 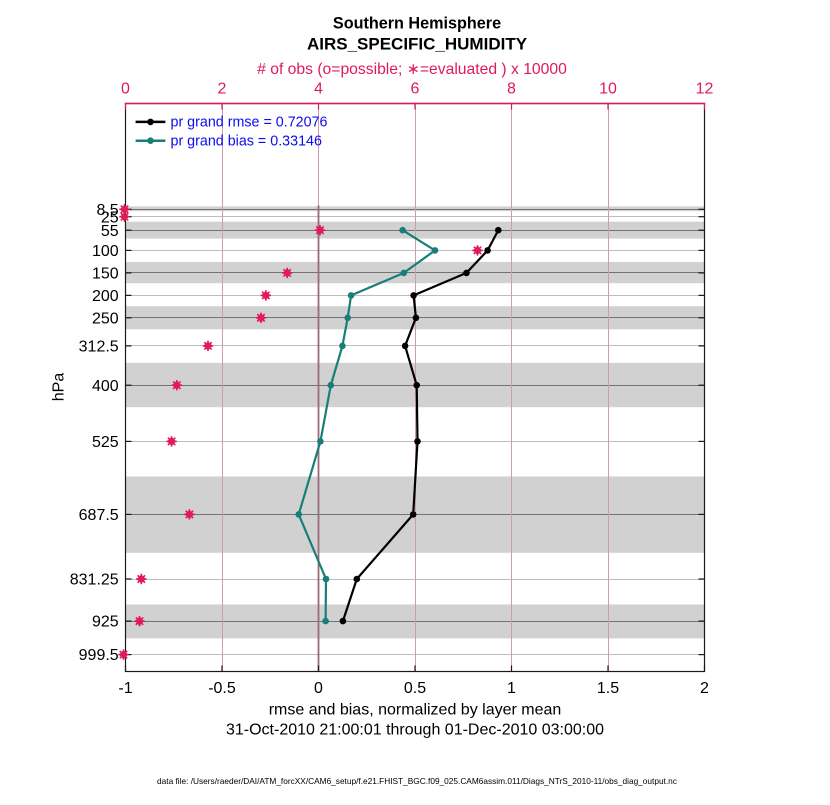 I want to click on svg-text: 8.5, so click(x=107, y=210).